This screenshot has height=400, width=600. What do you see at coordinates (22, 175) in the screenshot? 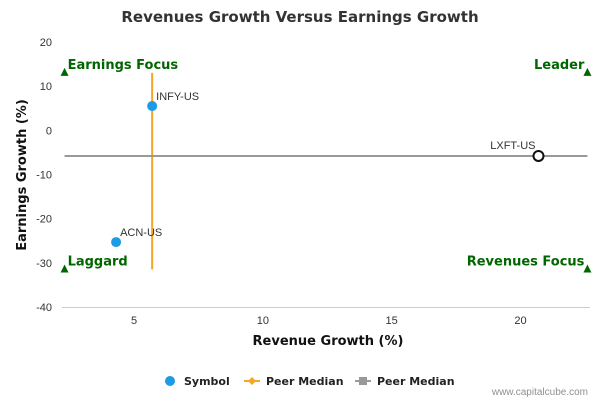
I see `y-axis-title: Earnings Growth (%)` at bounding box center [22, 175].